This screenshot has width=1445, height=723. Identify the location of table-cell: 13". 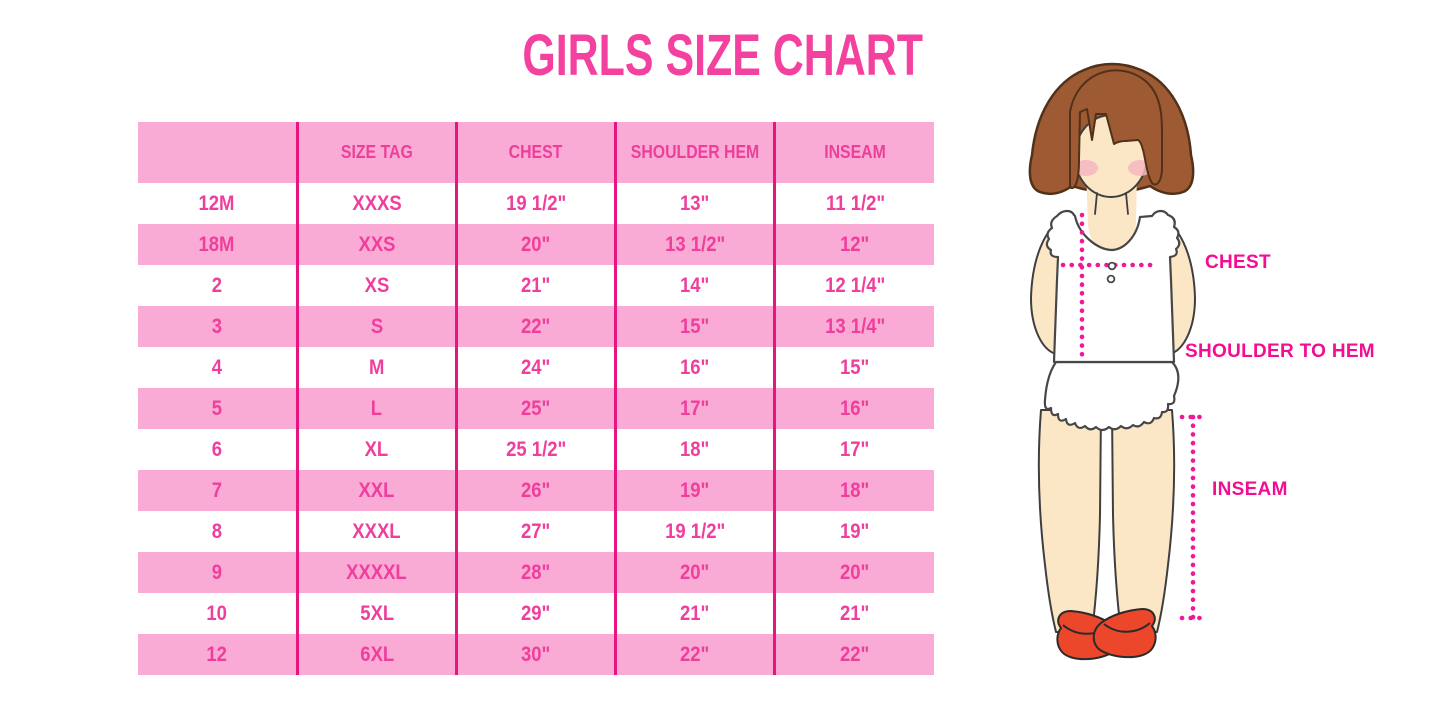
(694, 203).